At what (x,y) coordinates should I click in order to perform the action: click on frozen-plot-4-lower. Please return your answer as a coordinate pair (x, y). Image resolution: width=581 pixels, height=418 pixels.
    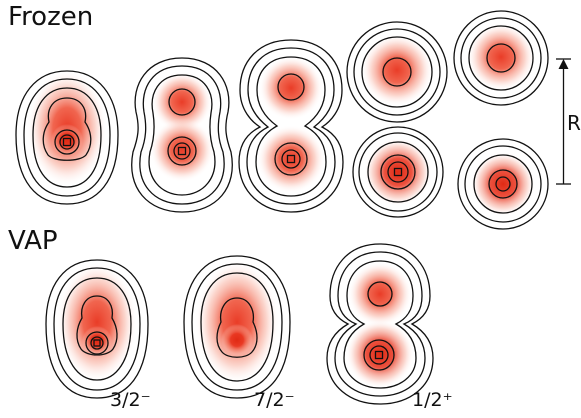
    Looking at the image, I should click on (398, 172).